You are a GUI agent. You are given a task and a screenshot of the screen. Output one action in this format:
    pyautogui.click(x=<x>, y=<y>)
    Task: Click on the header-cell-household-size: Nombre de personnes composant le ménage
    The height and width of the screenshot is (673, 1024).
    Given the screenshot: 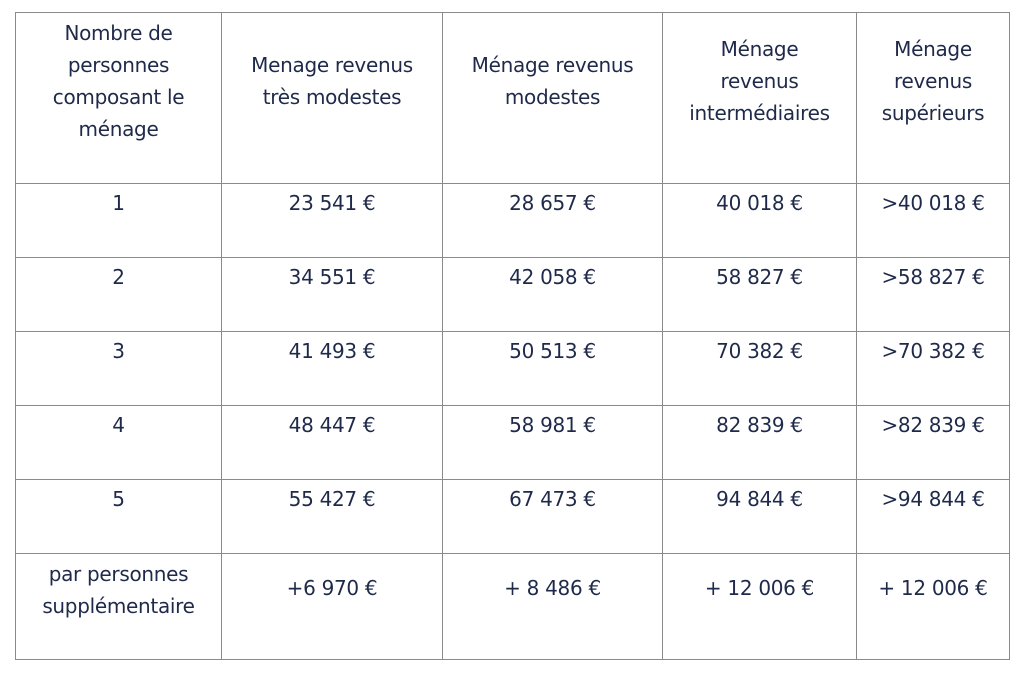 What is the action you would take?
    pyautogui.click(x=118, y=98)
    